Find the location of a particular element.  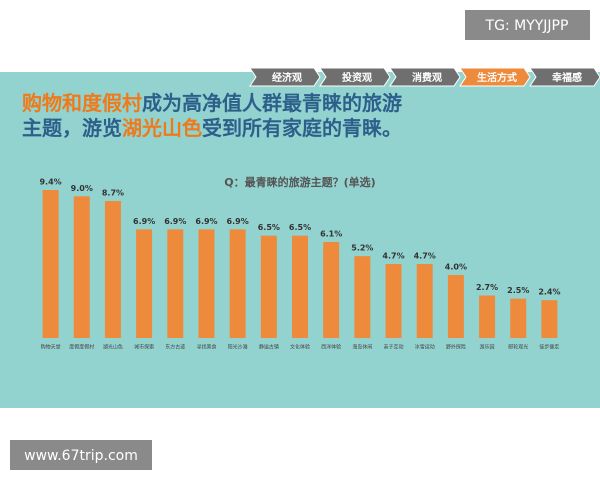

headline-text: 受到所有家庭的青睐。 is located at coordinates (302, 128).